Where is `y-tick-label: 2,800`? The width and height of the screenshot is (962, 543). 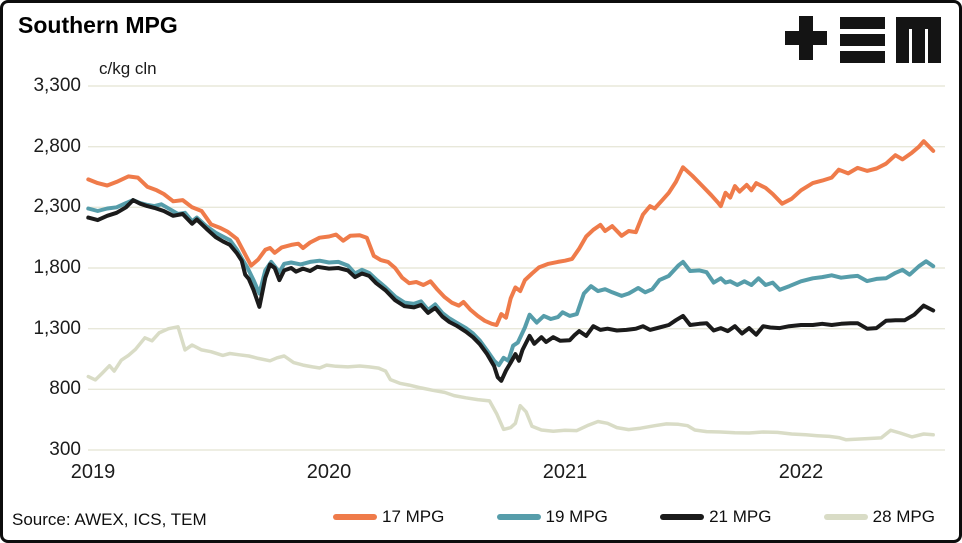 y-tick-label: 2,800 is located at coordinates (57, 146).